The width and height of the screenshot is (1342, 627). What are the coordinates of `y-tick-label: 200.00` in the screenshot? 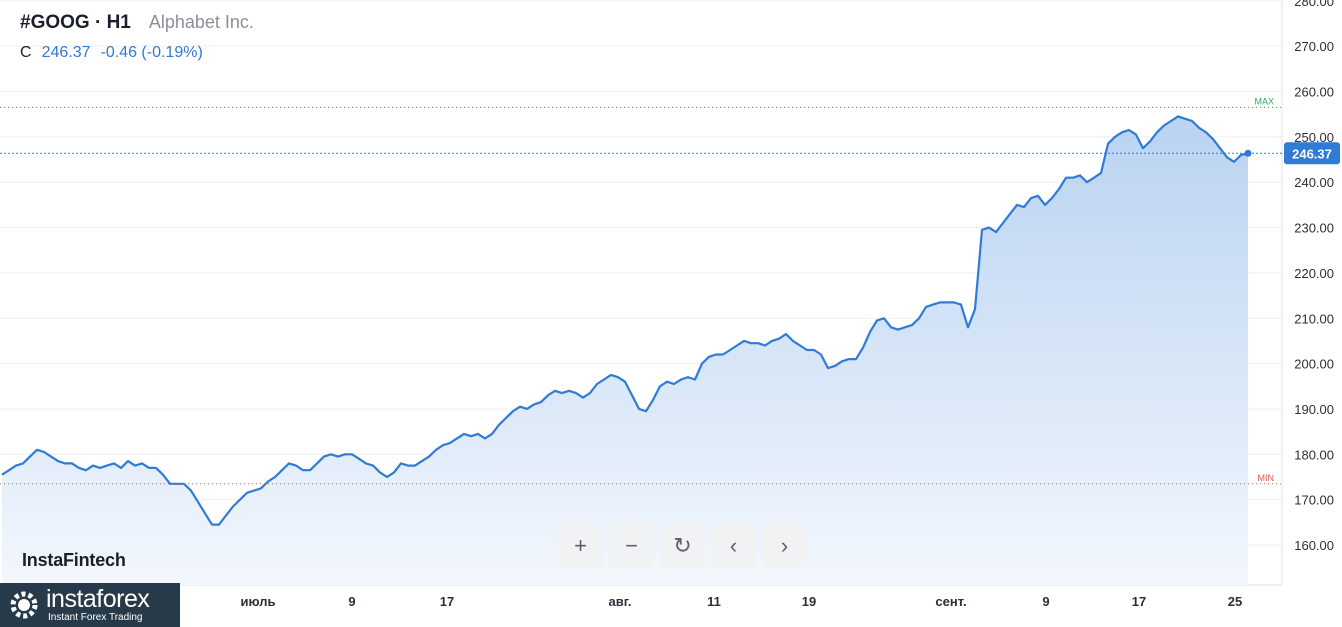 It's located at (1314, 364).